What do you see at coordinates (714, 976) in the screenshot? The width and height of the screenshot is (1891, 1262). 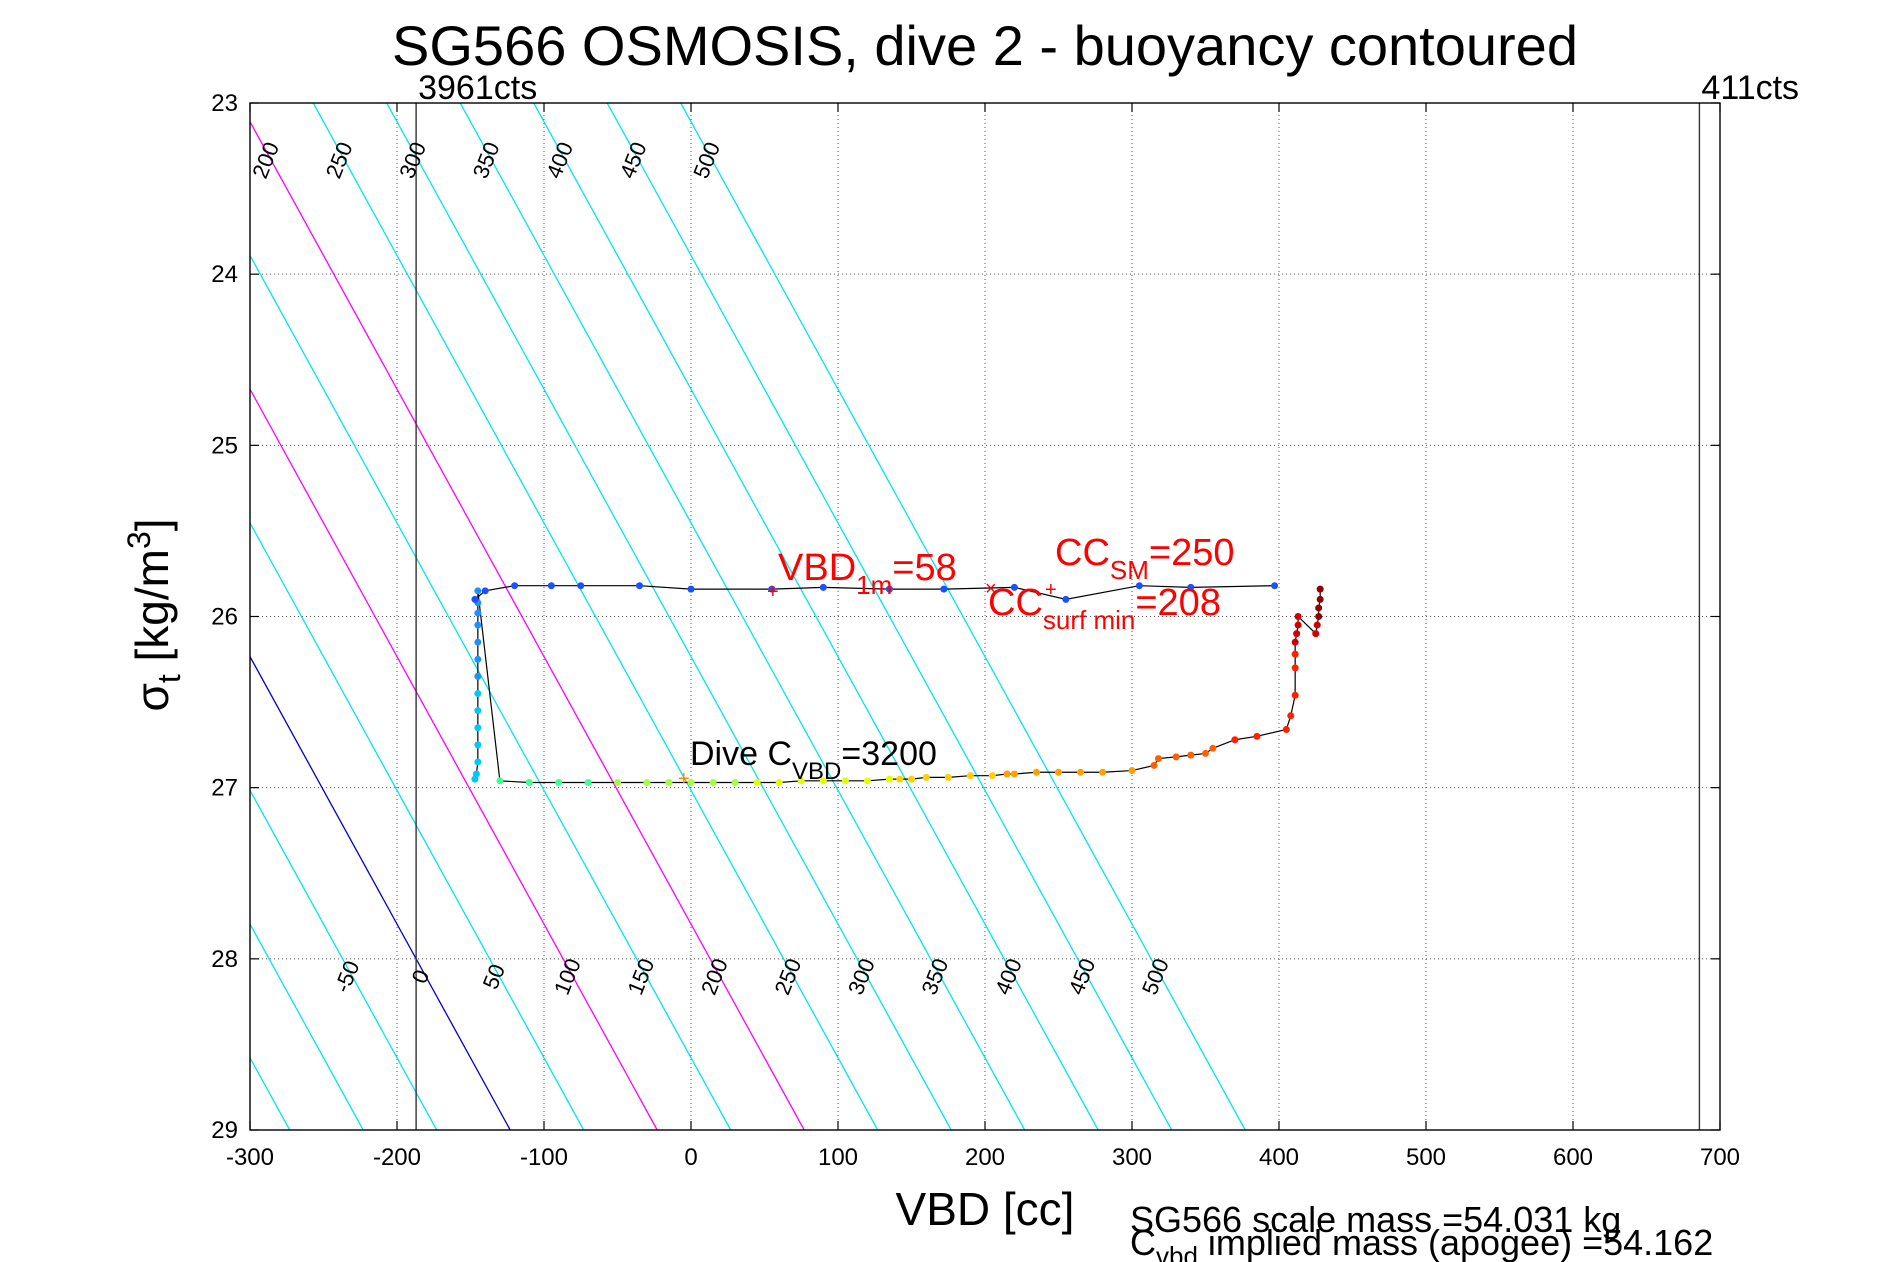 I see `contour-label-bottom: 200` at bounding box center [714, 976].